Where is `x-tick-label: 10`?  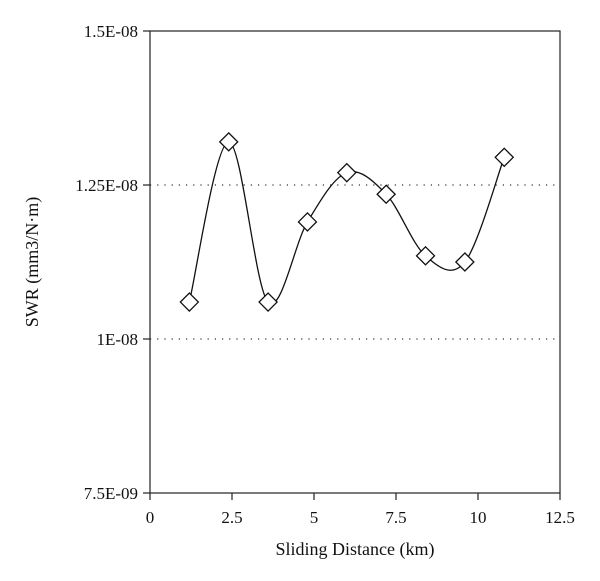
x-tick-label: 10 is located at coordinates (478, 517).